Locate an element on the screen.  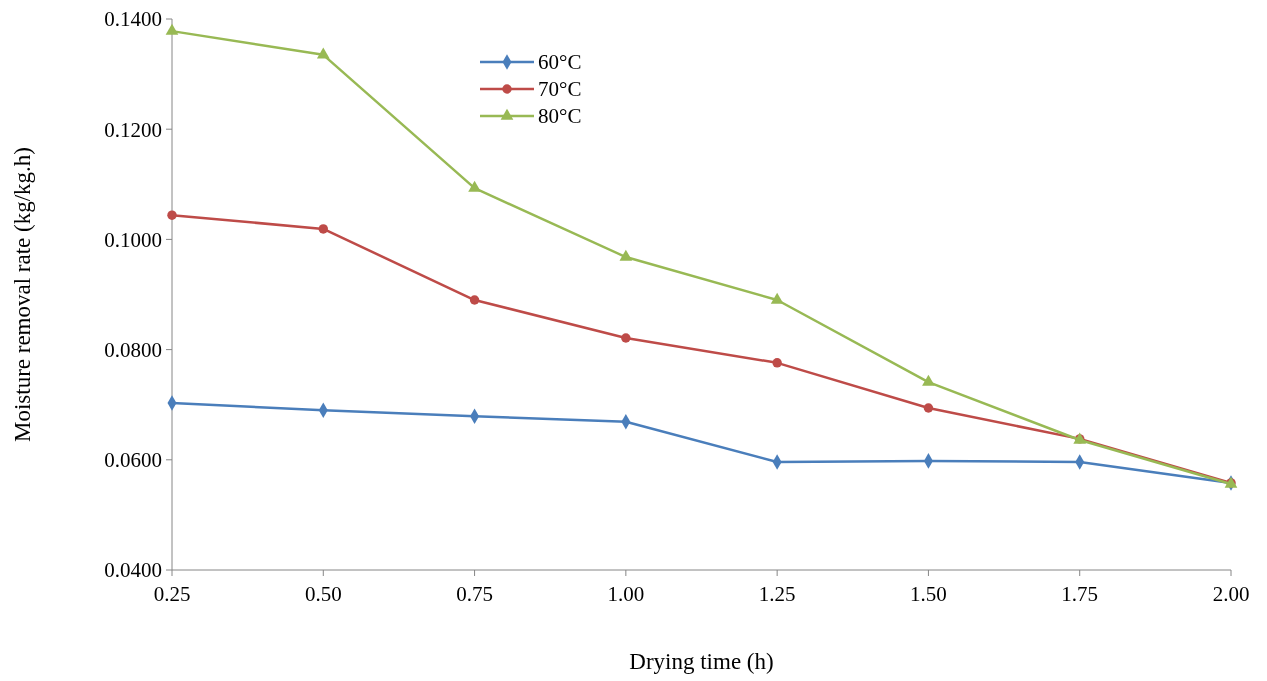
y-tick-label: 0.0600 is located at coordinates (133, 460).